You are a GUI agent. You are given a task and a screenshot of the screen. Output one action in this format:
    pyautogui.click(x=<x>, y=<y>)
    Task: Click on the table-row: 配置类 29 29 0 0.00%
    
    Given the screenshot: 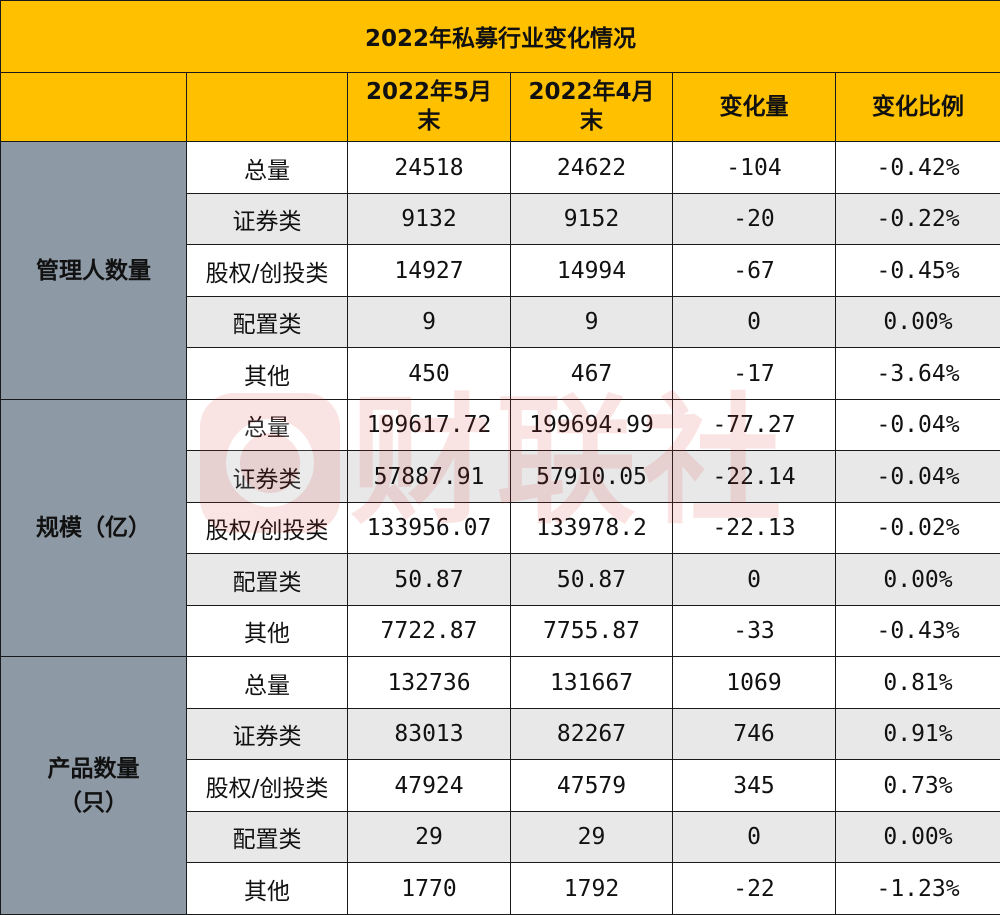 What is the action you would take?
    pyautogui.click(x=500, y=837)
    